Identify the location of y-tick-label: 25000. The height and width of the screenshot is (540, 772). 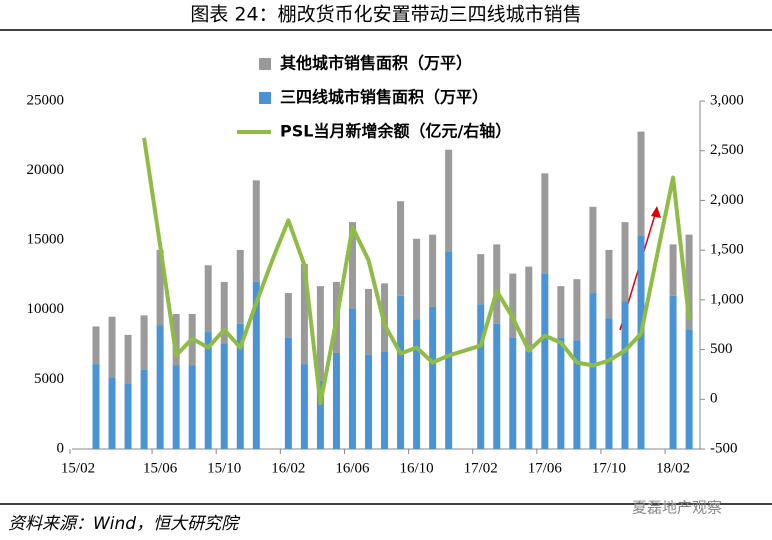
(46, 100).